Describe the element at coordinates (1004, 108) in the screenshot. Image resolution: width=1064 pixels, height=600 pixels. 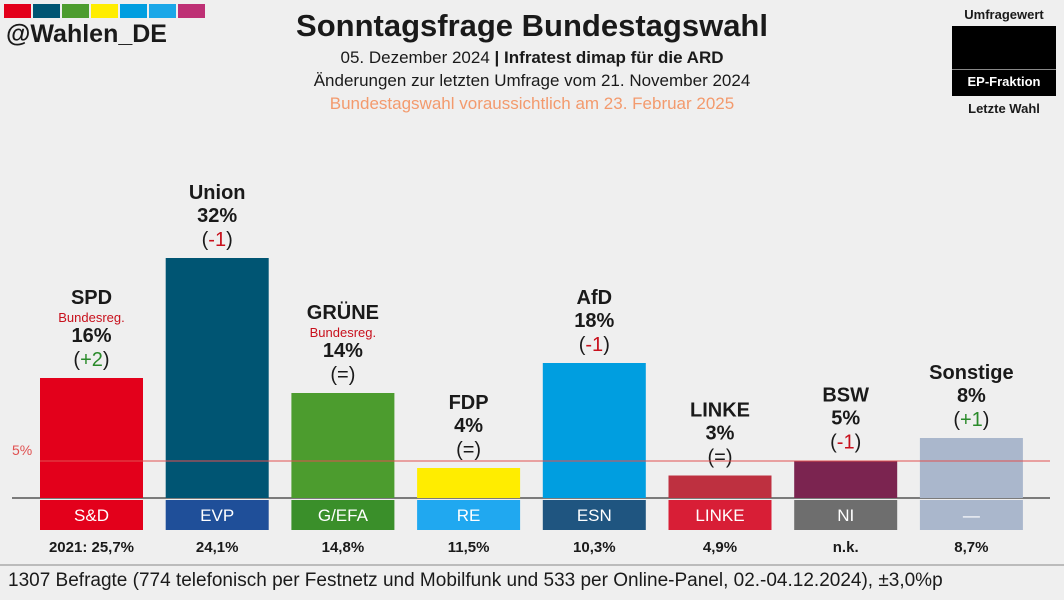
I see `legend-last-election: Letzte Wahl` at that location.